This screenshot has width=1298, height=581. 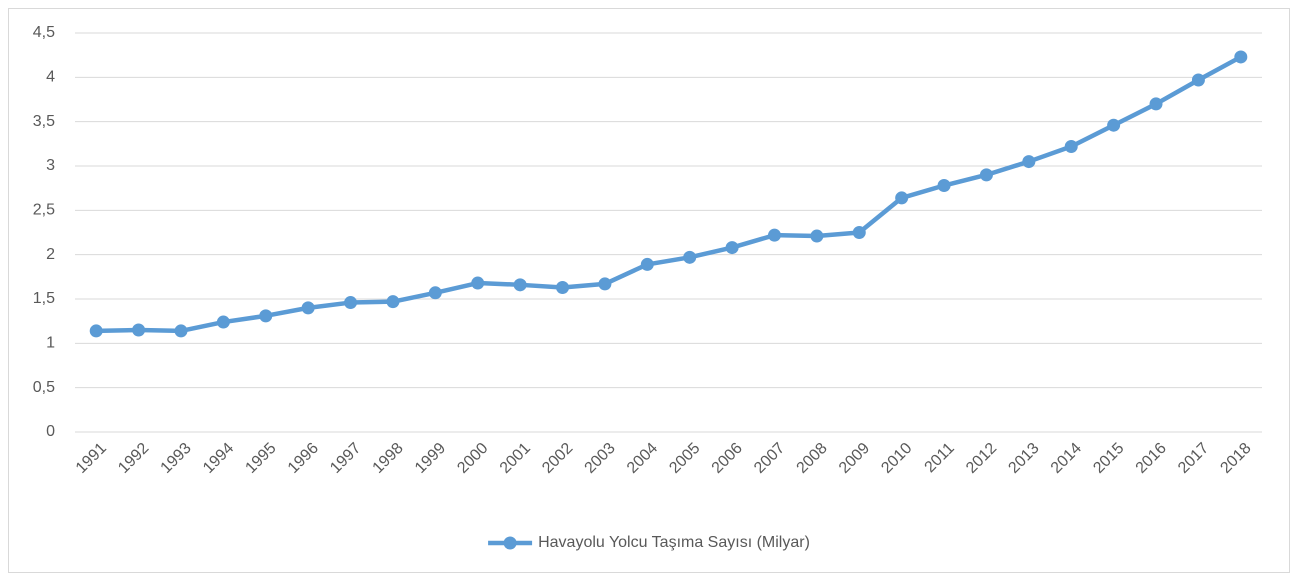 What do you see at coordinates (44, 32) in the screenshot?
I see `y-tick-label: 4,5` at bounding box center [44, 32].